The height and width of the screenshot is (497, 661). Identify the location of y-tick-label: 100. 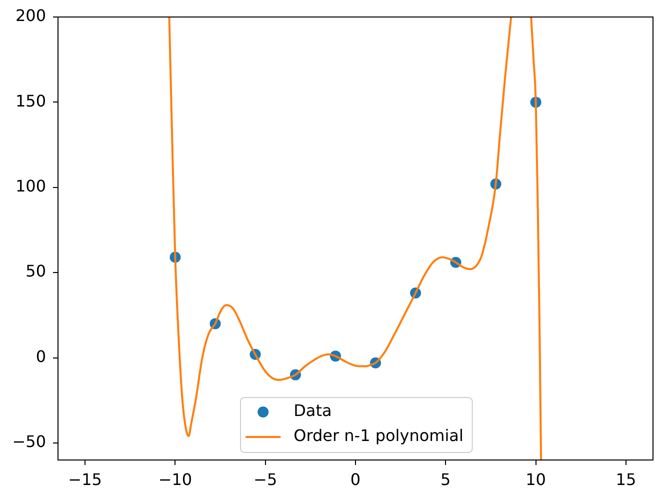
(30, 186).